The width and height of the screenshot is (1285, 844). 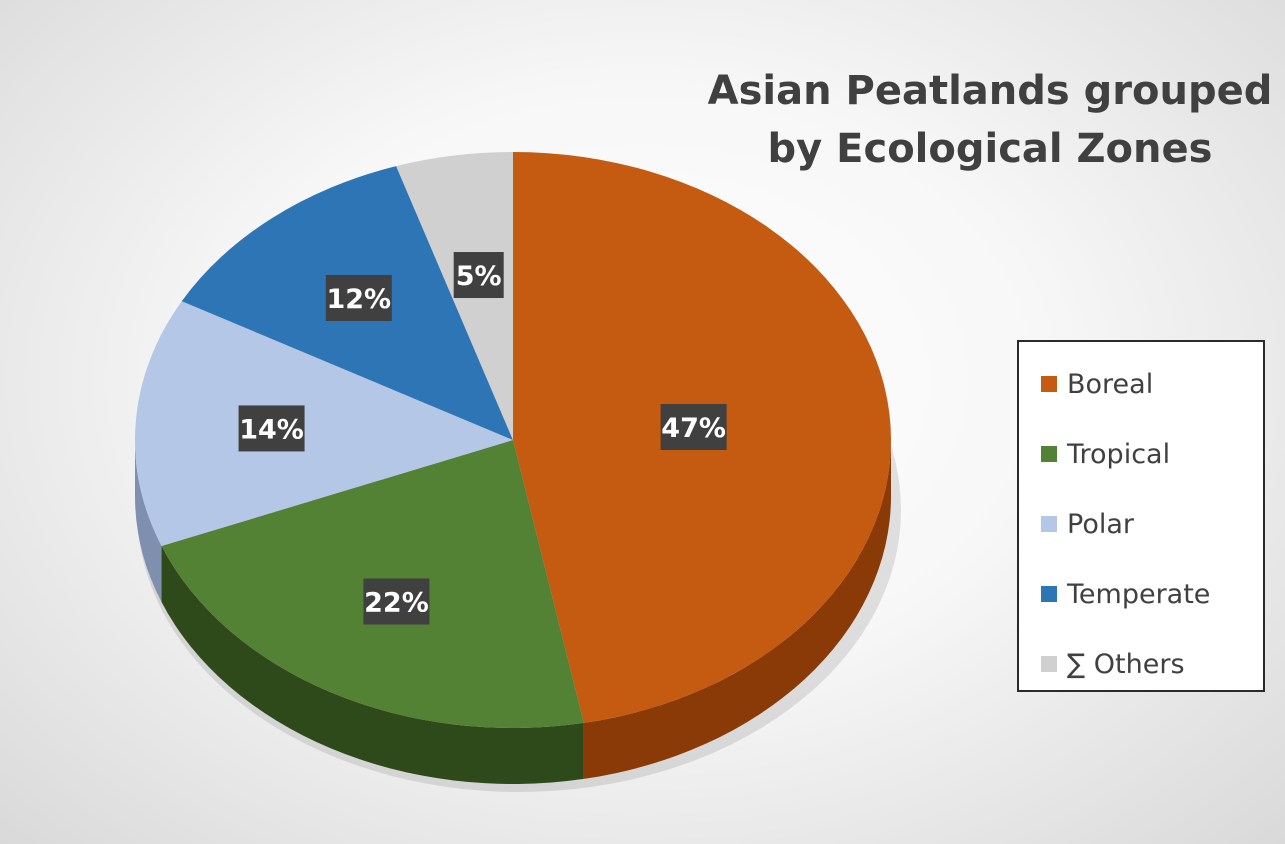 I want to click on legend-item-polar: Polar, so click(x=1087, y=524).